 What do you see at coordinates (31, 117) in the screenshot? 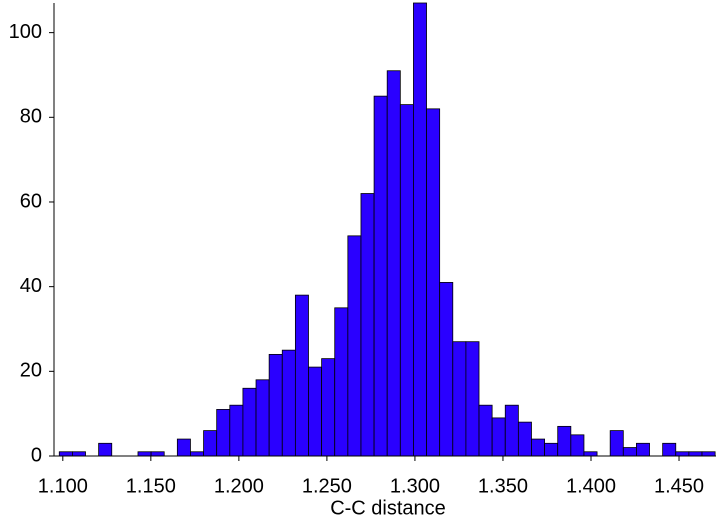
I see `y-tick-label: 80` at bounding box center [31, 117].